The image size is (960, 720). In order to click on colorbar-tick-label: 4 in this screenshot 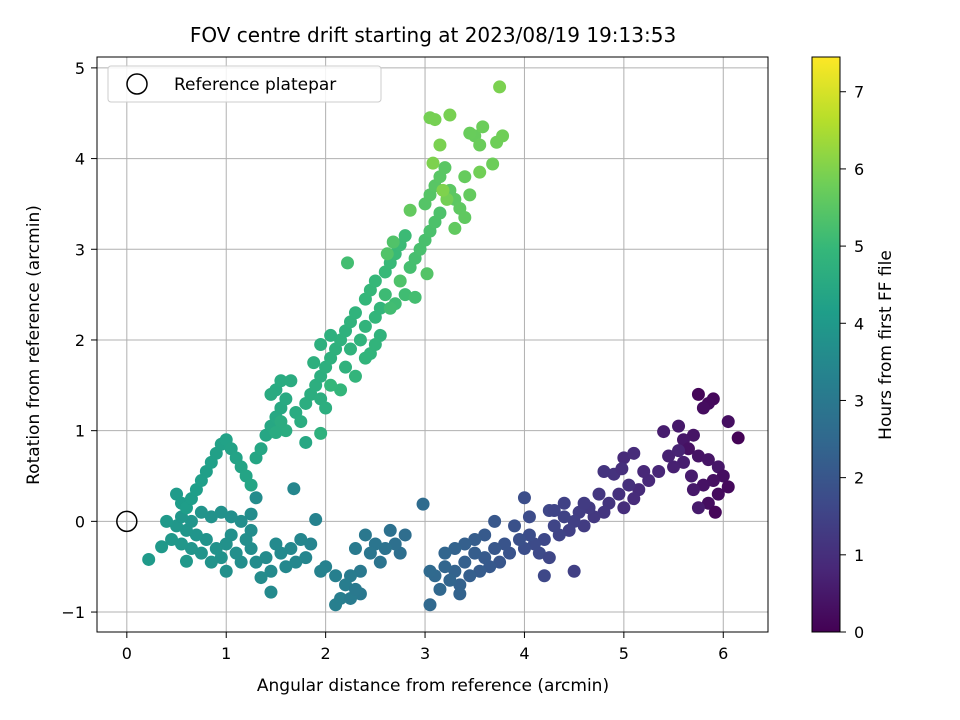, I will do `click(859, 323)`.